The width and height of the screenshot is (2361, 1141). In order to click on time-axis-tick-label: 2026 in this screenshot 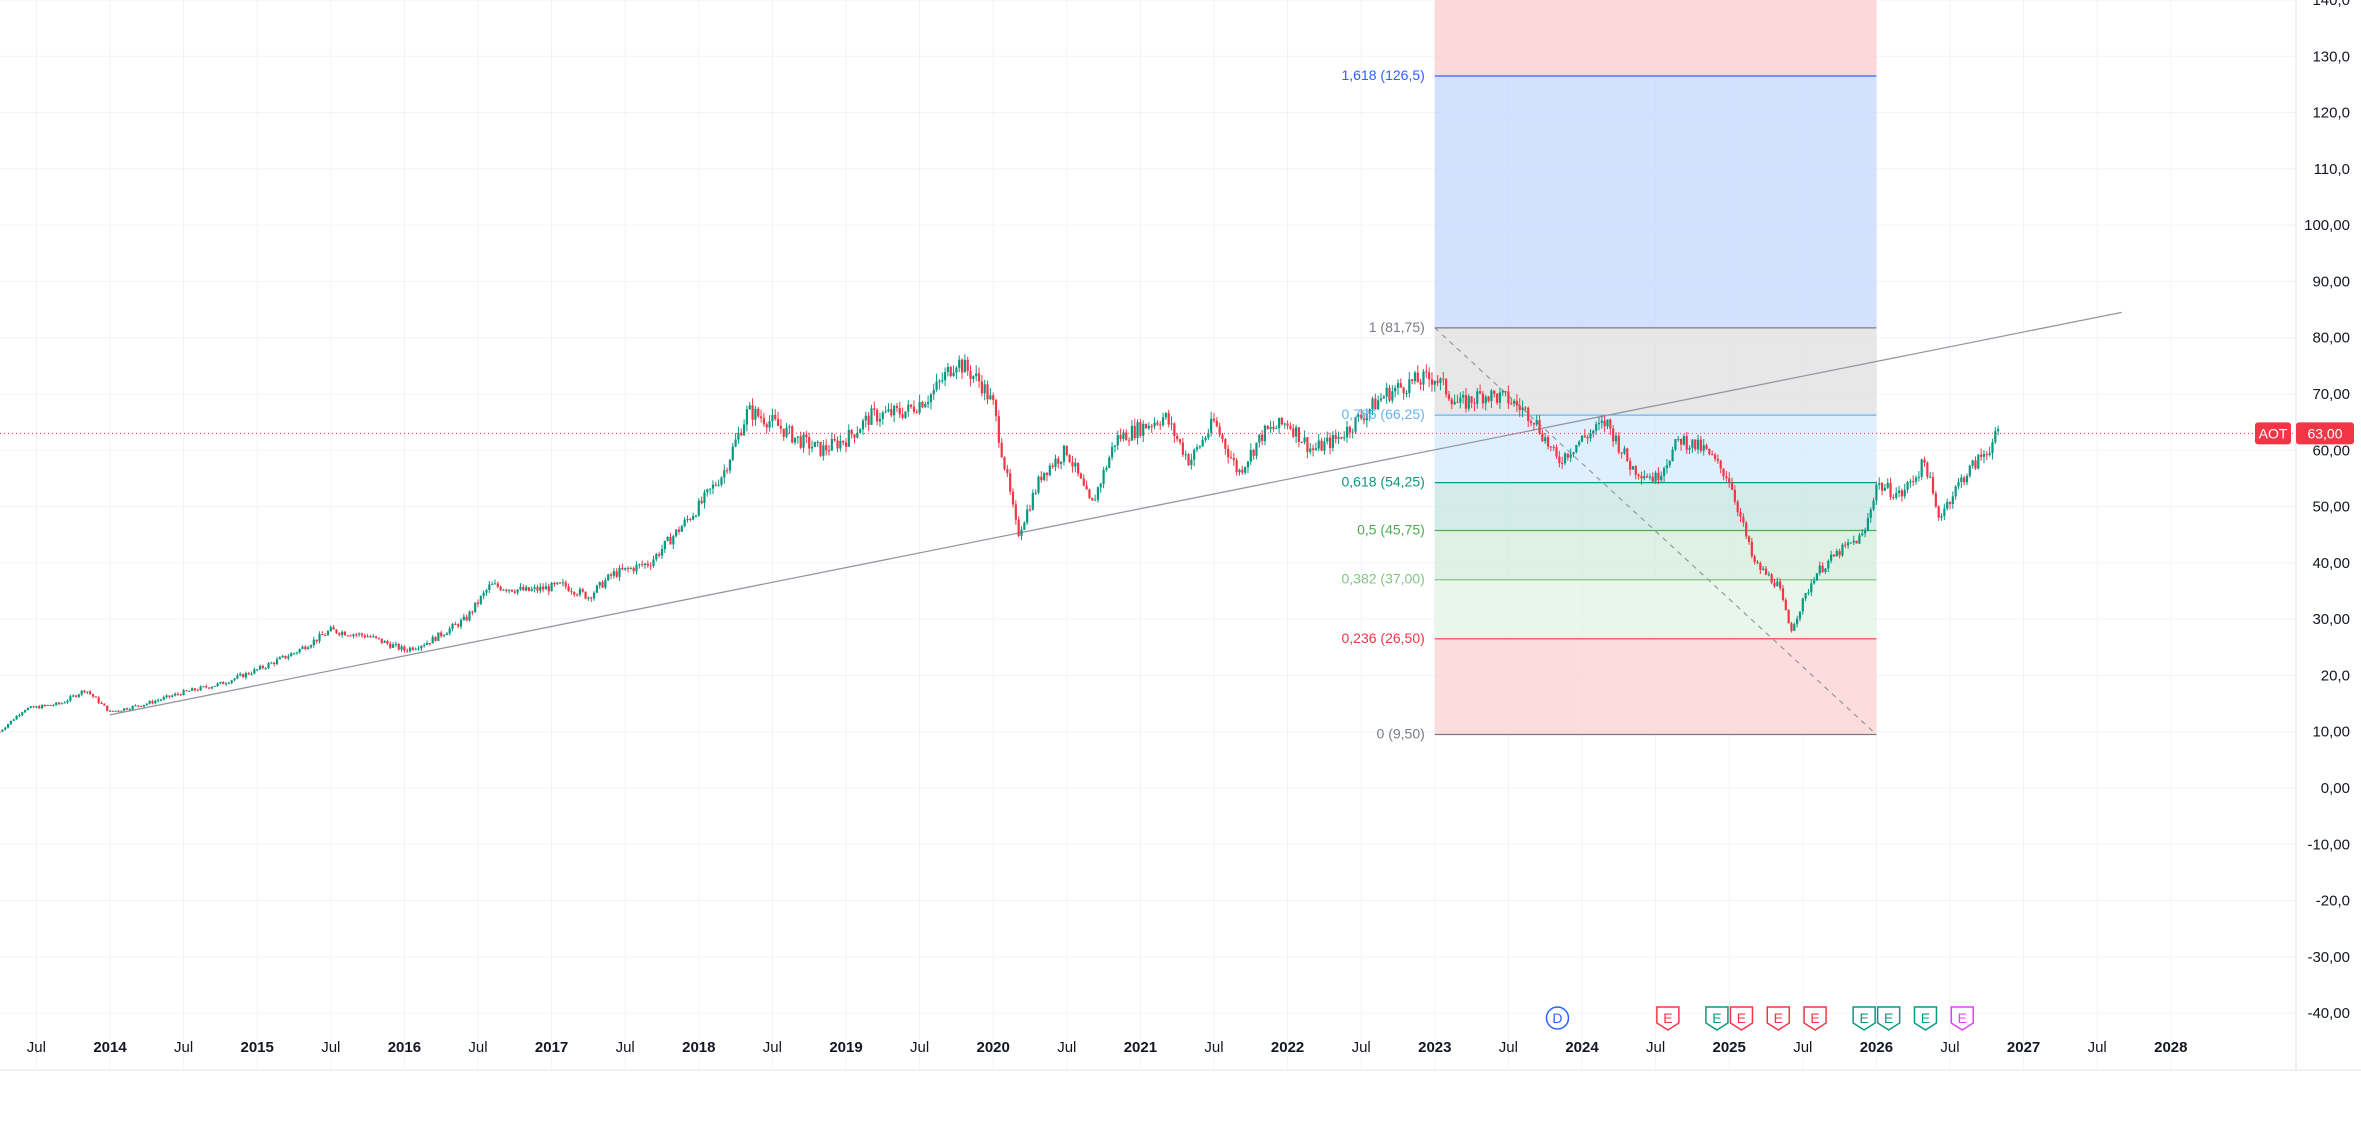, I will do `click(1876, 1047)`.